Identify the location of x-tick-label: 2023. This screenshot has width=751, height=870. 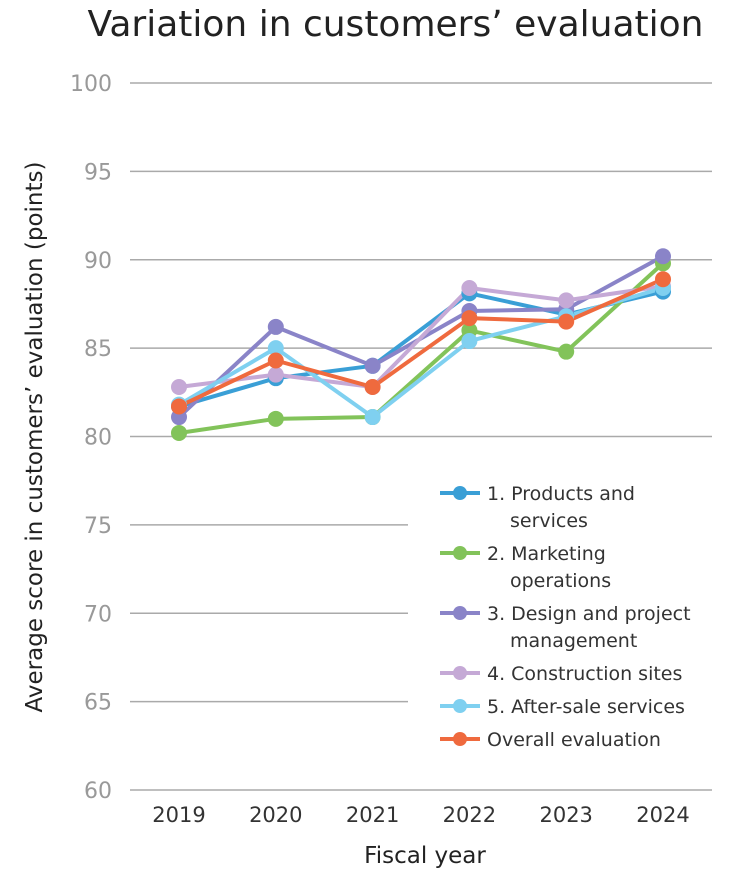
(565, 815).